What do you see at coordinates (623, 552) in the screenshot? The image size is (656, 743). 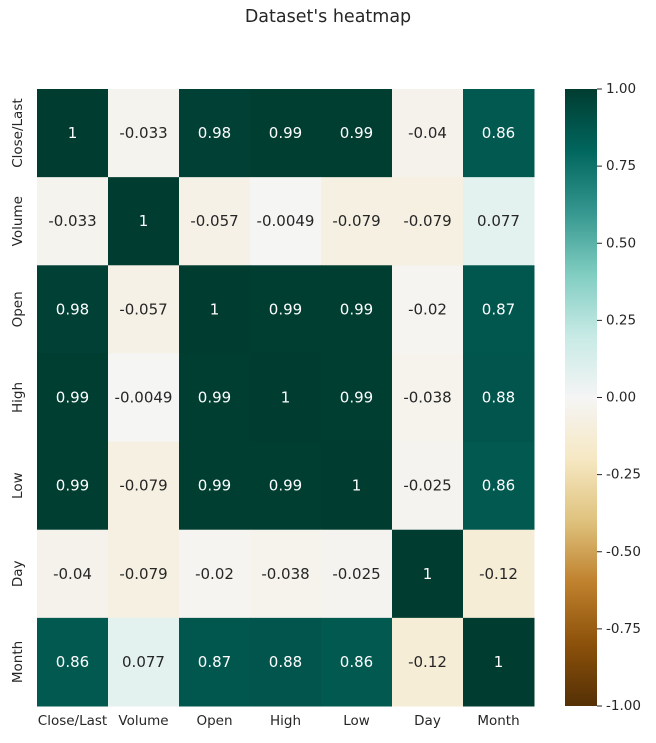 I see `colorbar-tick-label: -0.50` at bounding box center [623, 552].